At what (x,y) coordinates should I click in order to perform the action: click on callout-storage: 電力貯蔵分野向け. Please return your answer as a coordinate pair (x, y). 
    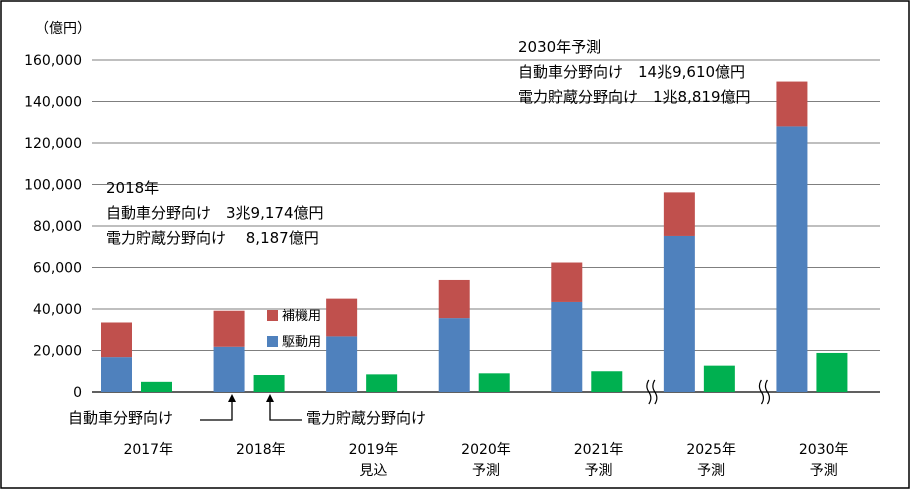
    Looking at the image, I should click on (346, 410).